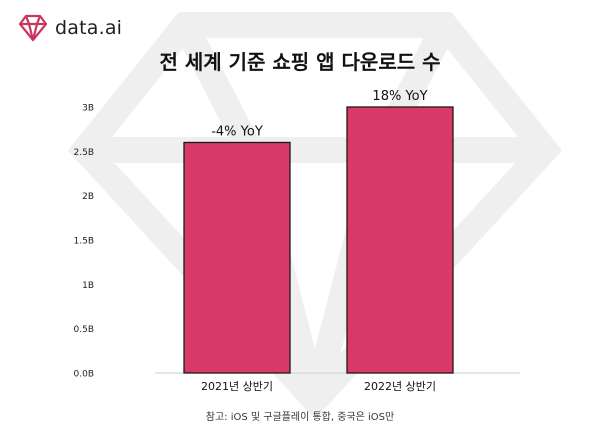 The image size is (600, 428). I want to click on y-tick-label: 2.5B, so click(84, 153).